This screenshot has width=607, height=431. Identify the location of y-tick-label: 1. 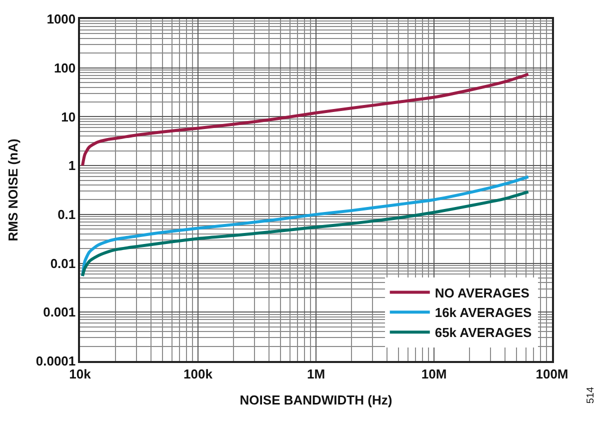
(72, 166).